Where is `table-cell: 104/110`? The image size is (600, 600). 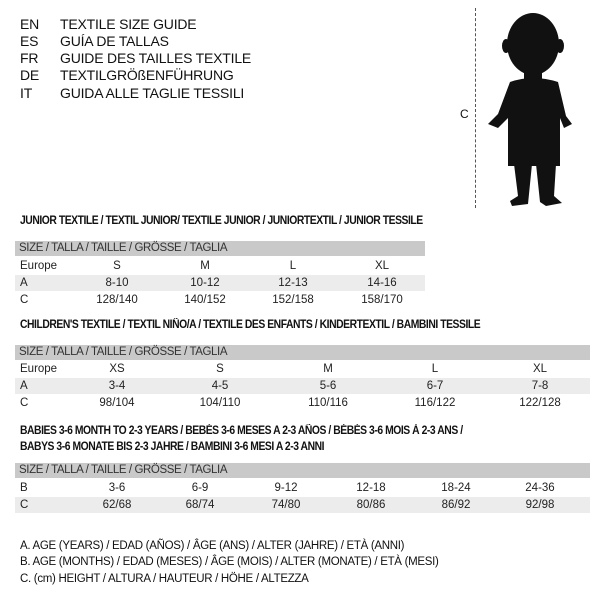 table-cell: 104/110 is located at coordinates (220, 403).